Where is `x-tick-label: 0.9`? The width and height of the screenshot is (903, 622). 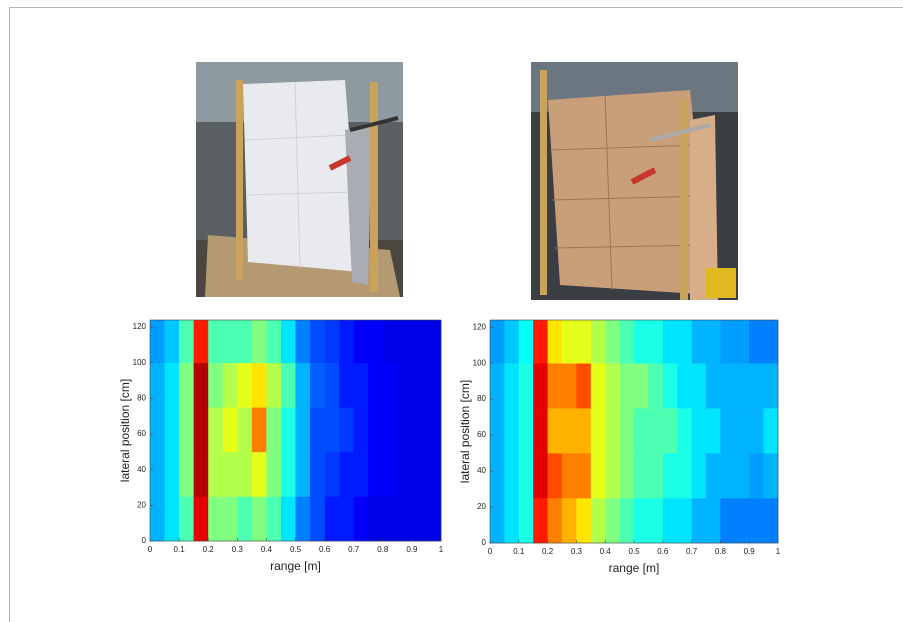
x-tick-label: 0.9 is located at coordinates (412, 549).